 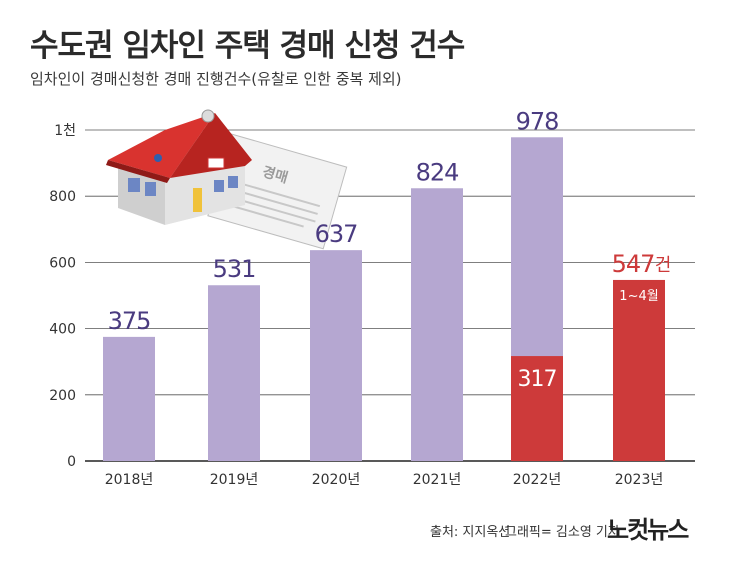 What do you see at coordinates (336, 480) in the screenshot?
I see `x-tick-label: 2020년` at bounding box center [336, 480].